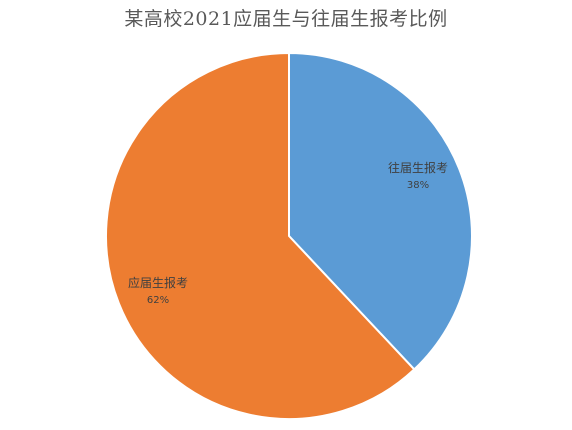  What do you see at coordinates (418, 167) in the screenshot?
I see `slice-category-label: 往届生报考` at bounding box center [418, 167].